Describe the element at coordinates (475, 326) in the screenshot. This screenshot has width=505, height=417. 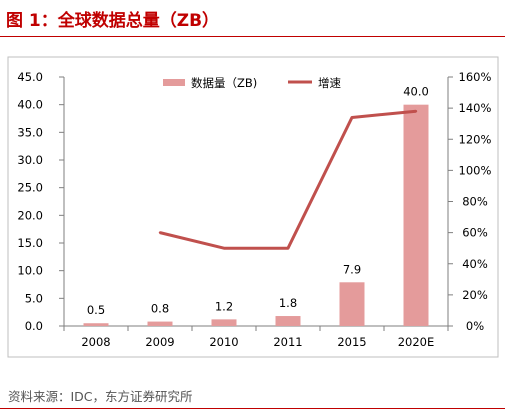
I see `y-right-tick-label: 0%` at that location.